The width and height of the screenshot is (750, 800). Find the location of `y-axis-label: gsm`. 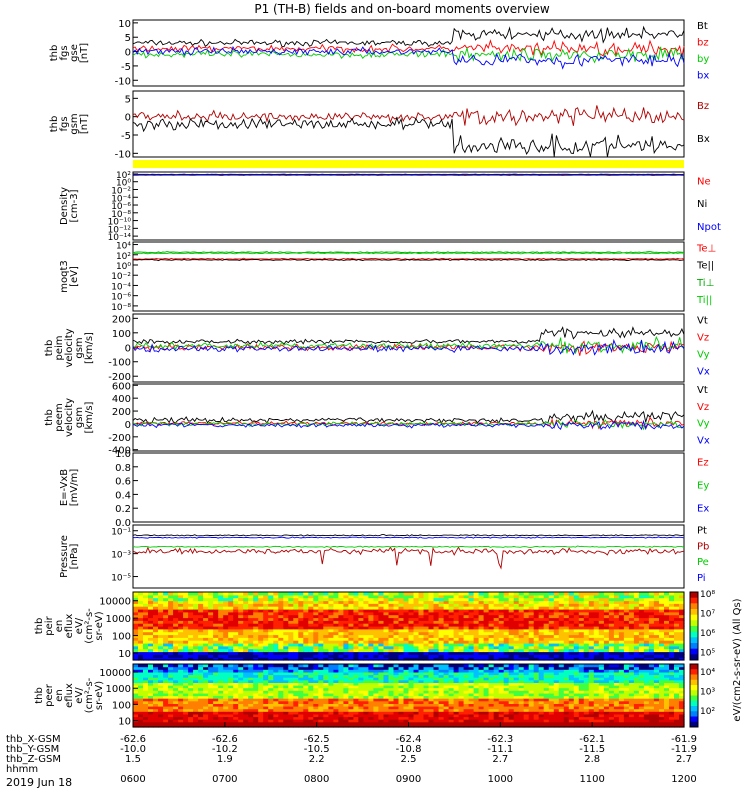

y-axis-label: gsm is located at coordinates (79, 347).